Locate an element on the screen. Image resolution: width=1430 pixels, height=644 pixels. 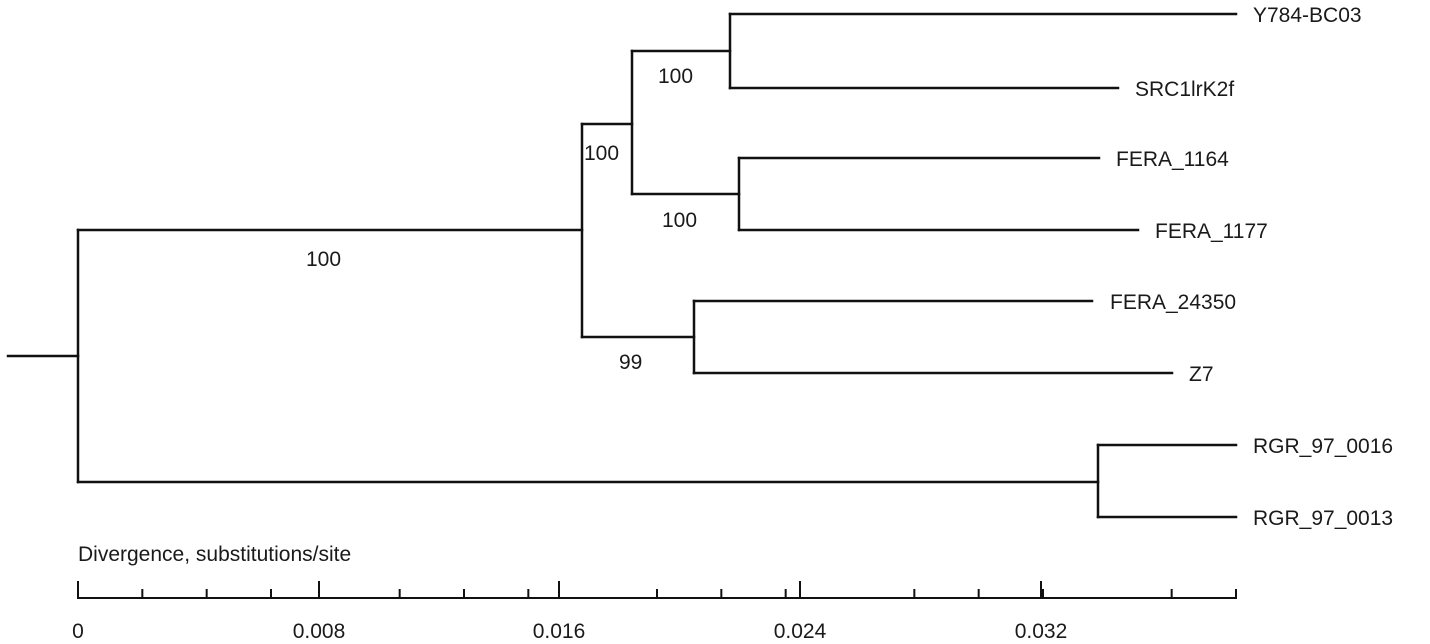
support-value: 99 is located at coordinates (630, 362).